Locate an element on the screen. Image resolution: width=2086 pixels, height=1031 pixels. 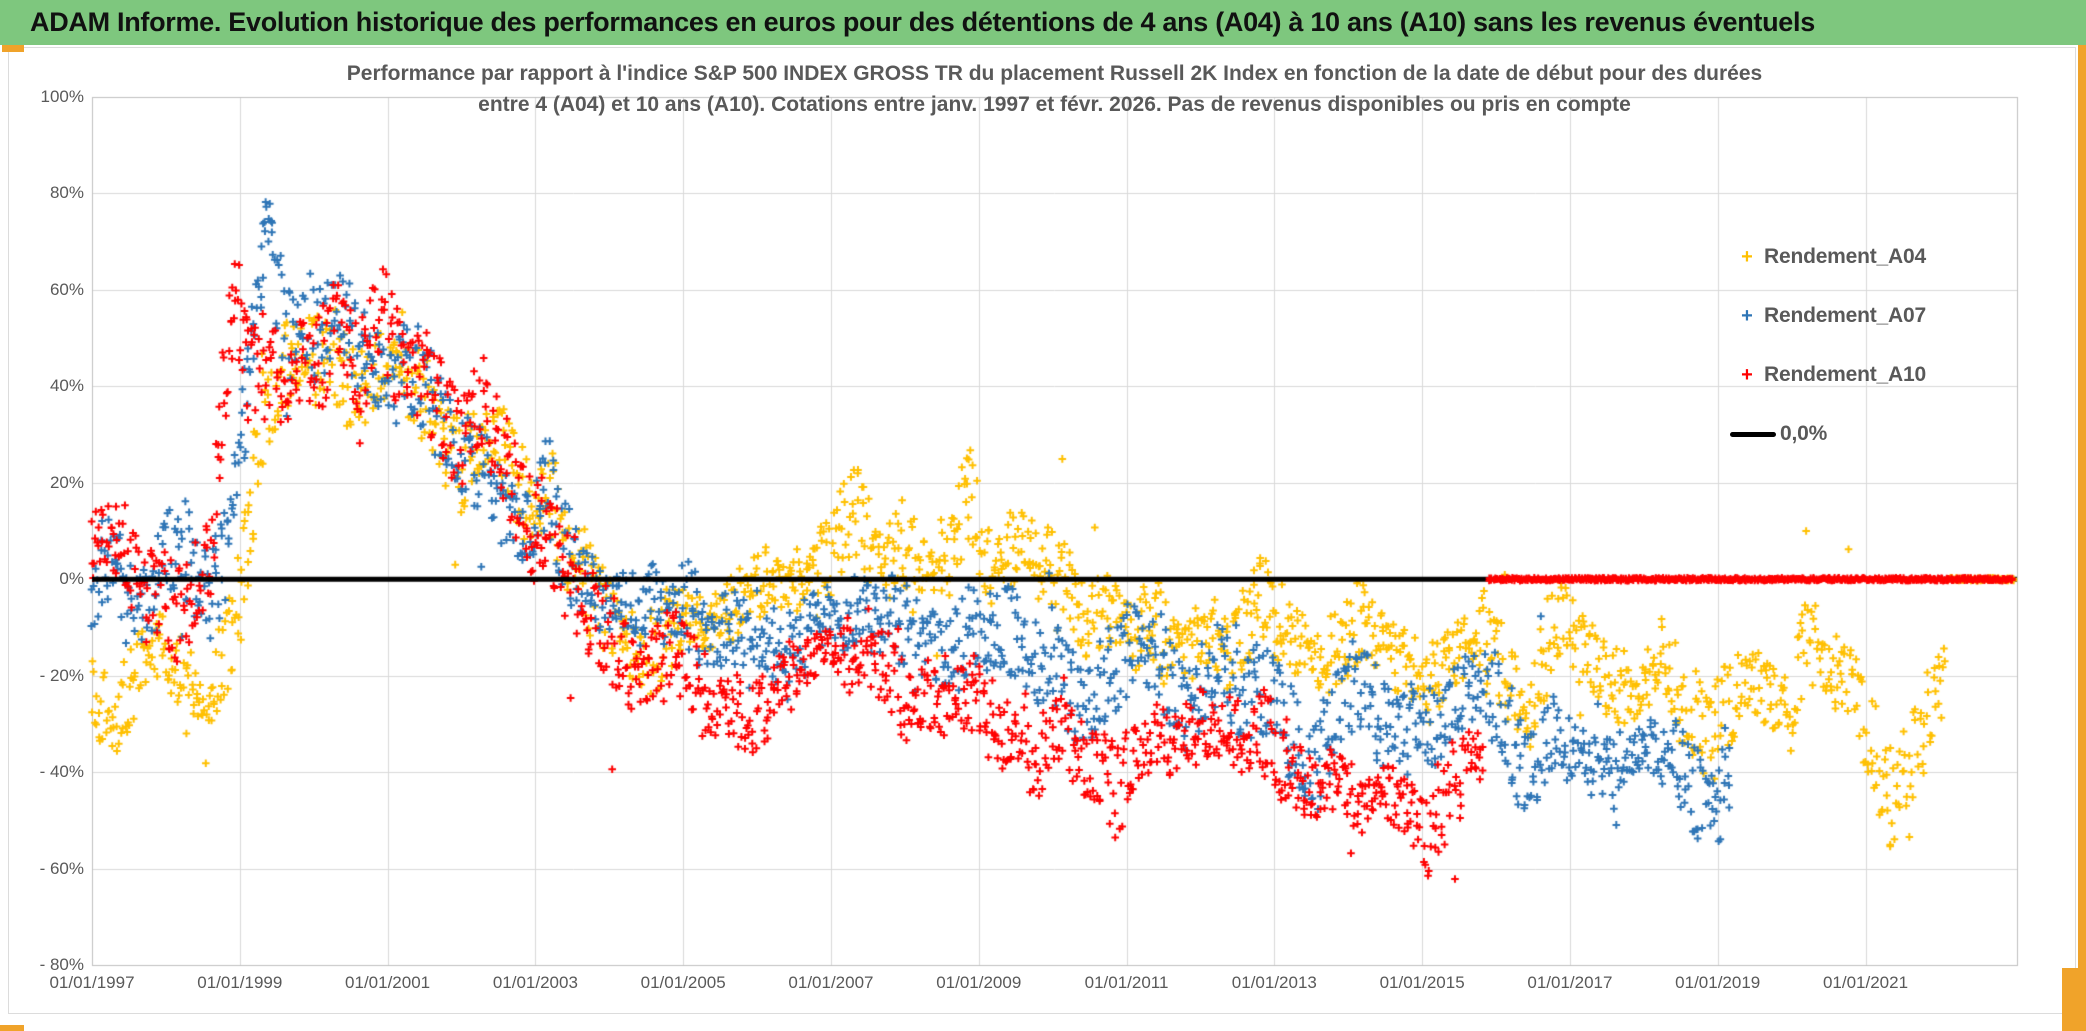
x-axis-tick-label: 01/01/2005 is located at coordinates (683, 982).